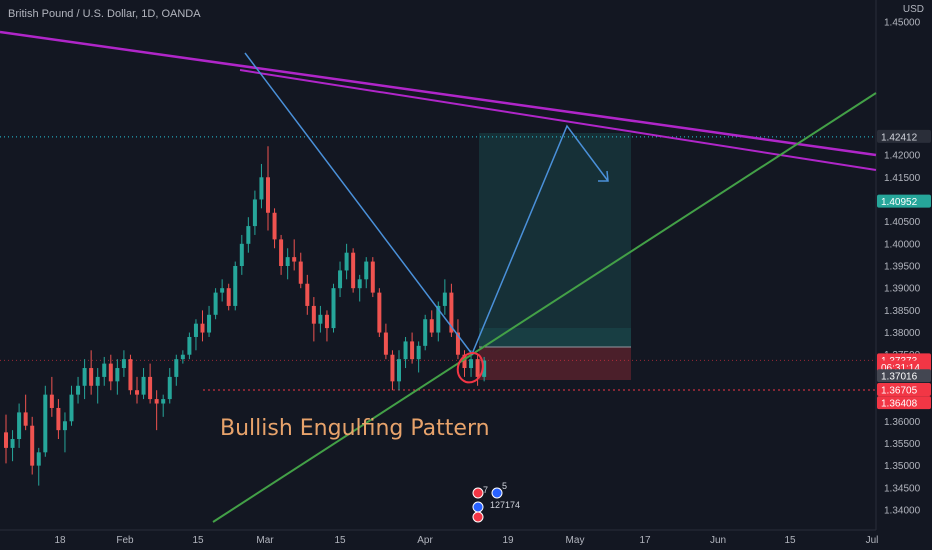 This screenshot has width=932, height=550. What do you see at coordinates (902, 444) in the screenshot?
I see `y-tick-label: 1.35500` at bounding box center [902, 444].